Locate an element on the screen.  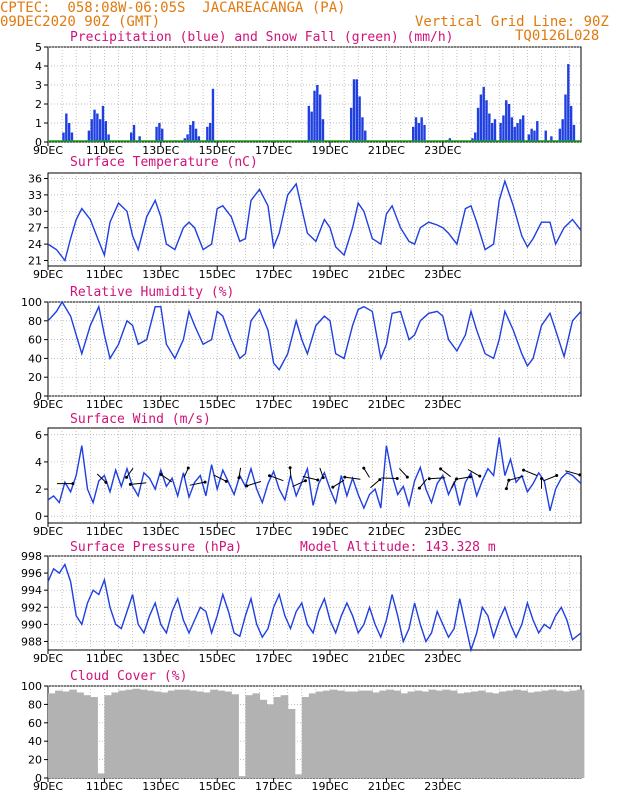
y-tick-label: 6 is located at coordinates (38, 435).